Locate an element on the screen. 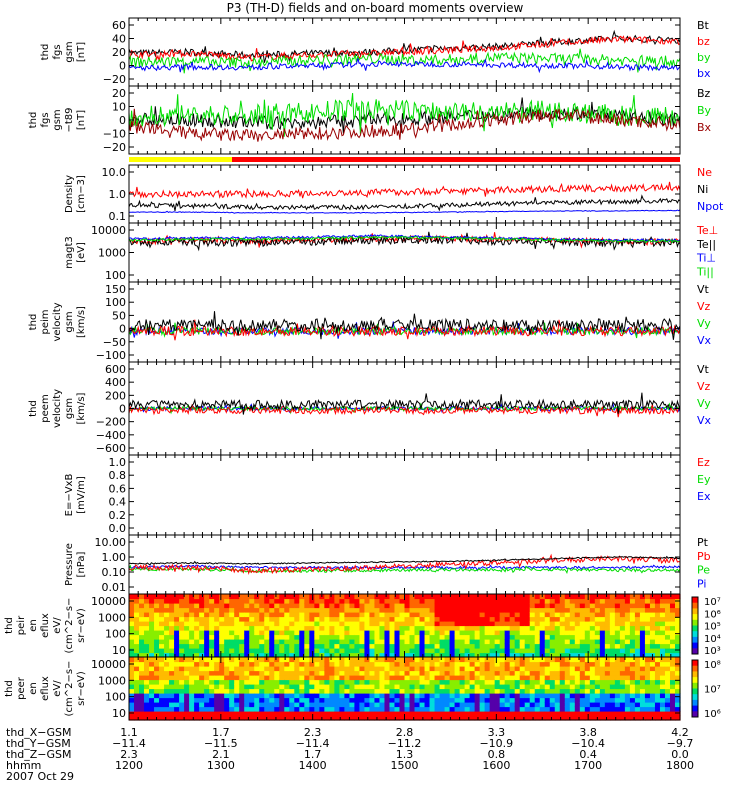  ephemeris-value: 1300 is located at coordinates (220, 765).